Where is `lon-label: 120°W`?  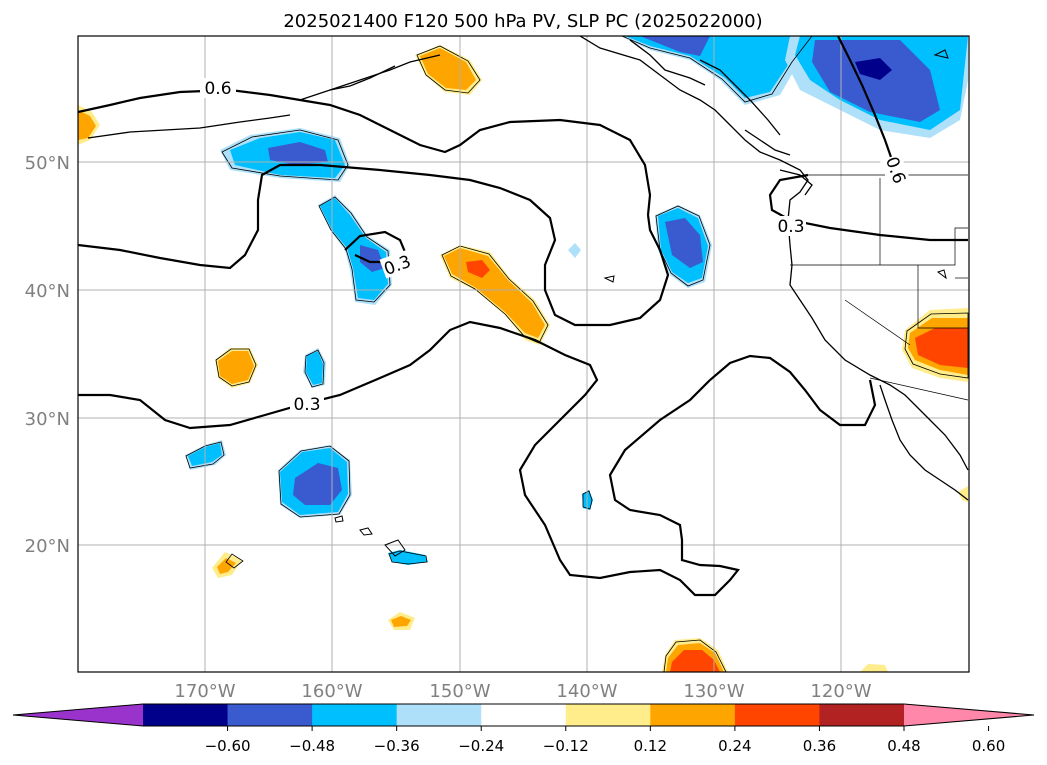 lon-label: 120°W is located at coordinates (840, 691).